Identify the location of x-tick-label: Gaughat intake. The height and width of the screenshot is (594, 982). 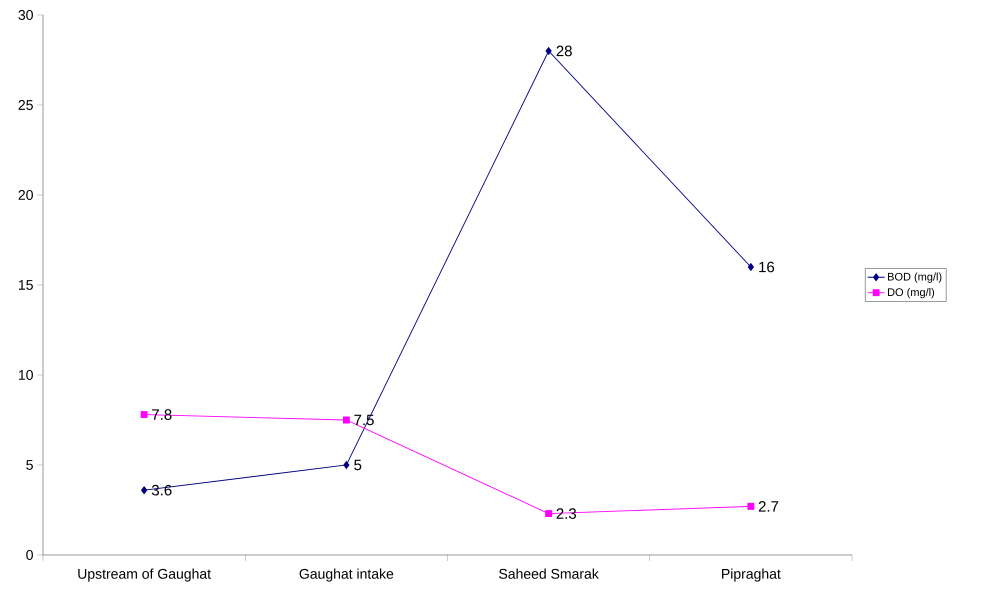
(347, 575).